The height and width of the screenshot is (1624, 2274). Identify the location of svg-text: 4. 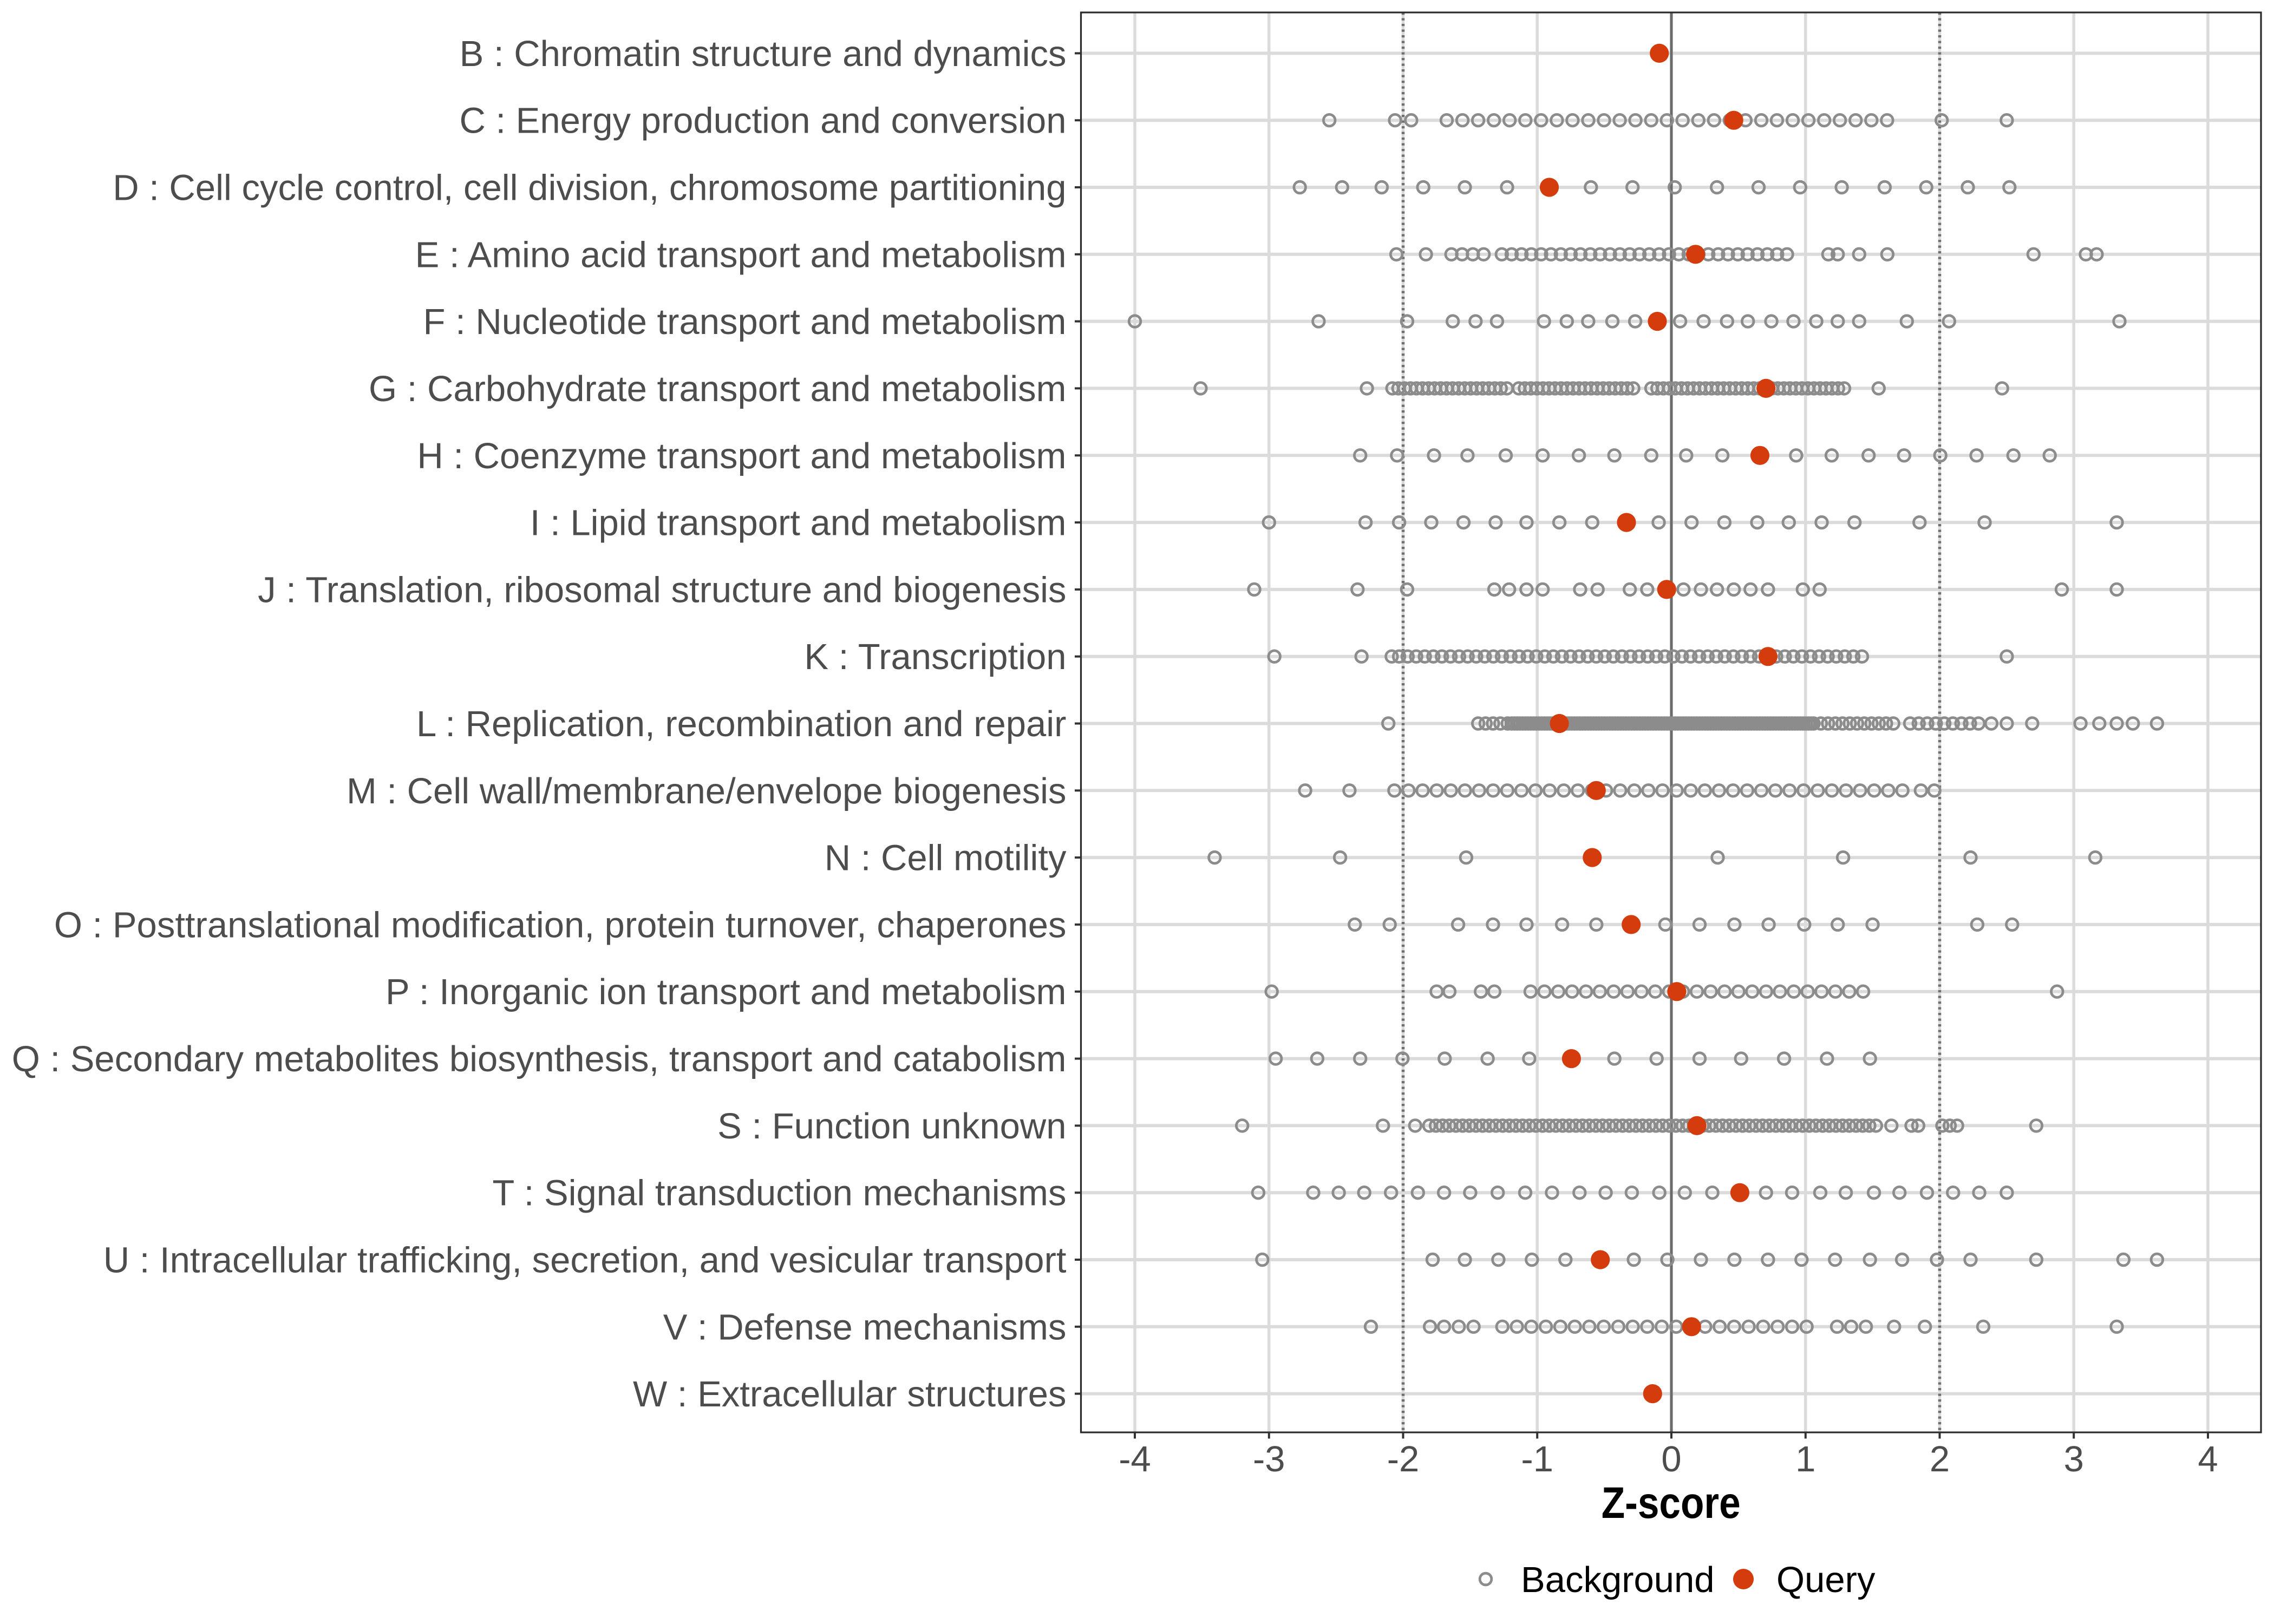
(2208, 1459).